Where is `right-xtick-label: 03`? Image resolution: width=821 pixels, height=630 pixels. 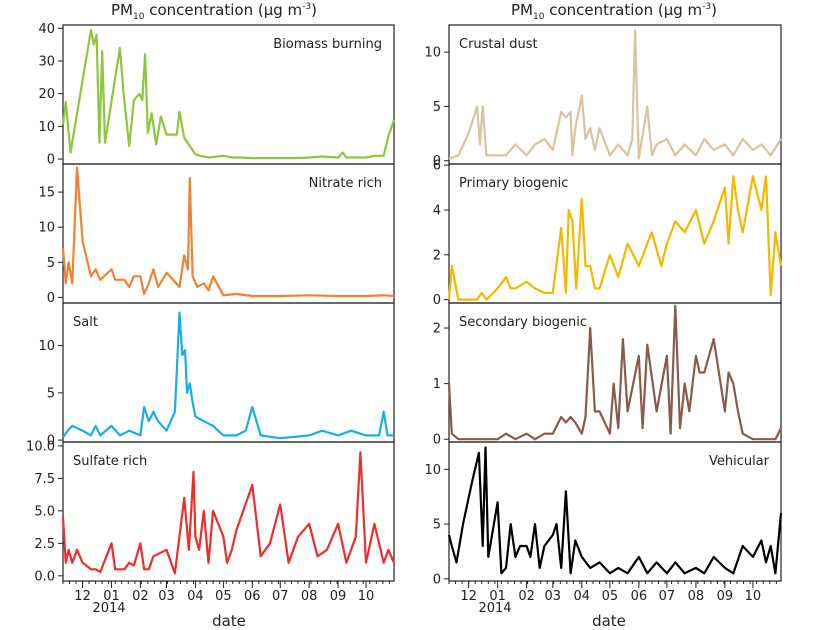 right-xtick-label: 03 is located at coordinates (553, 596).